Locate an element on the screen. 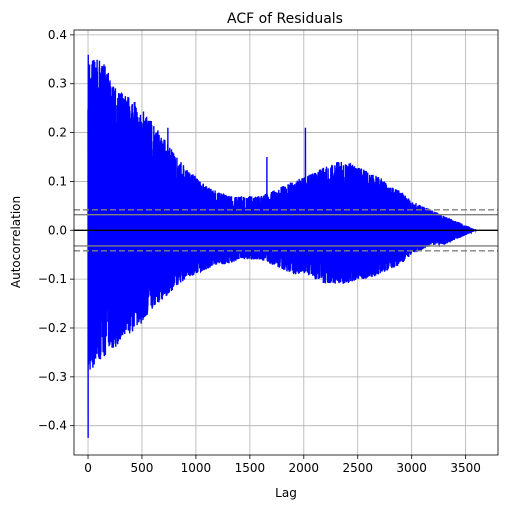  x-tick-label: 0 is located at coordinates (88, 468).